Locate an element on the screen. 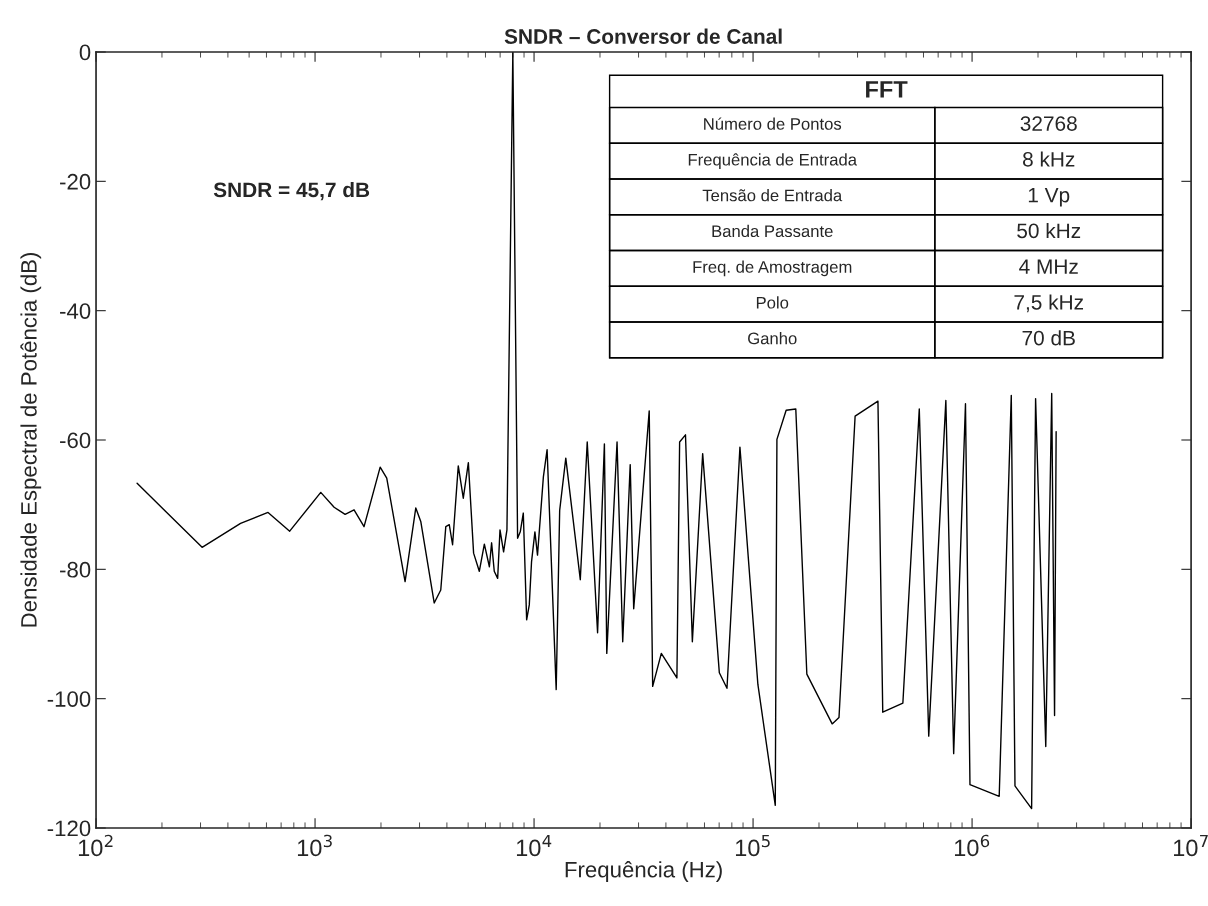 This screenshot has height=906, width=1208. annotation: FFT is located at coordinates (887, 89).